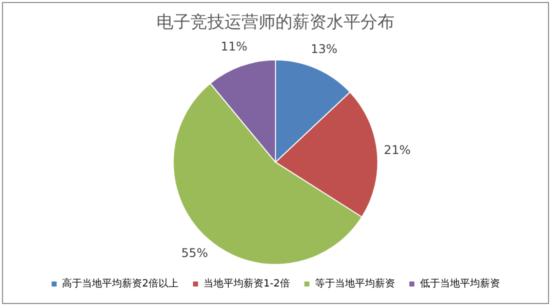 The image size is (553, 308). Describe the element at coordinates (397, 149) in the screenshot. I see `data-label: 21%` at that location.